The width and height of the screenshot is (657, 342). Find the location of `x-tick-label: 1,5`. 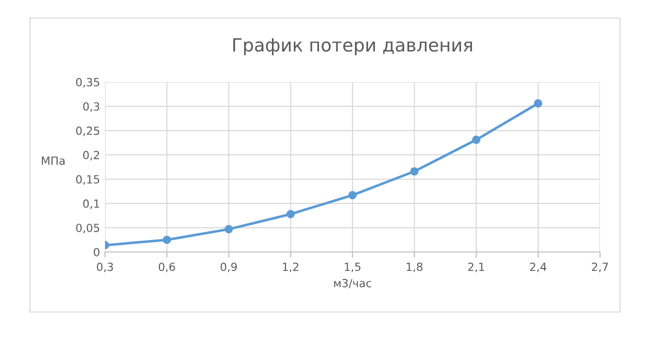

x-tick-label: 1,5 is located at coordinates (352, 267).